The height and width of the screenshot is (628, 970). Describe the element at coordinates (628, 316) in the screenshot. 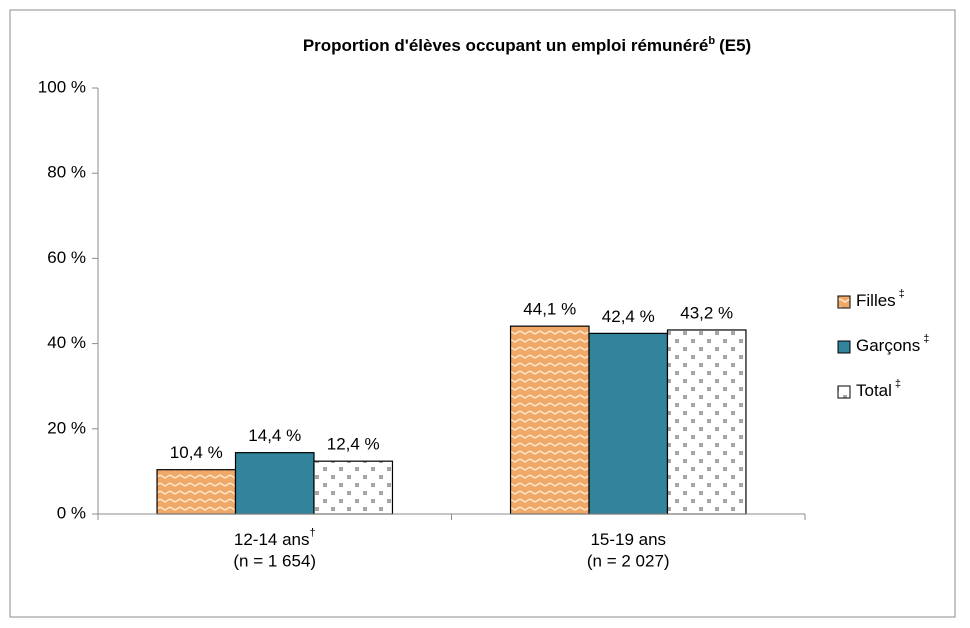

I see `value-label: 42,4 %` at that location.